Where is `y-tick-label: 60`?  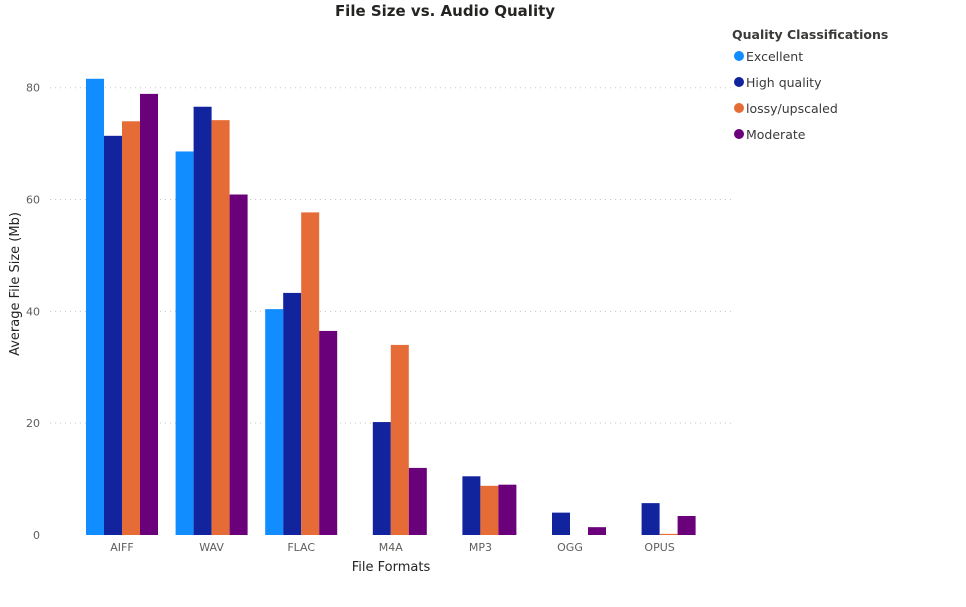
y-tick-label: 60 is located at coordinates (33, 200).